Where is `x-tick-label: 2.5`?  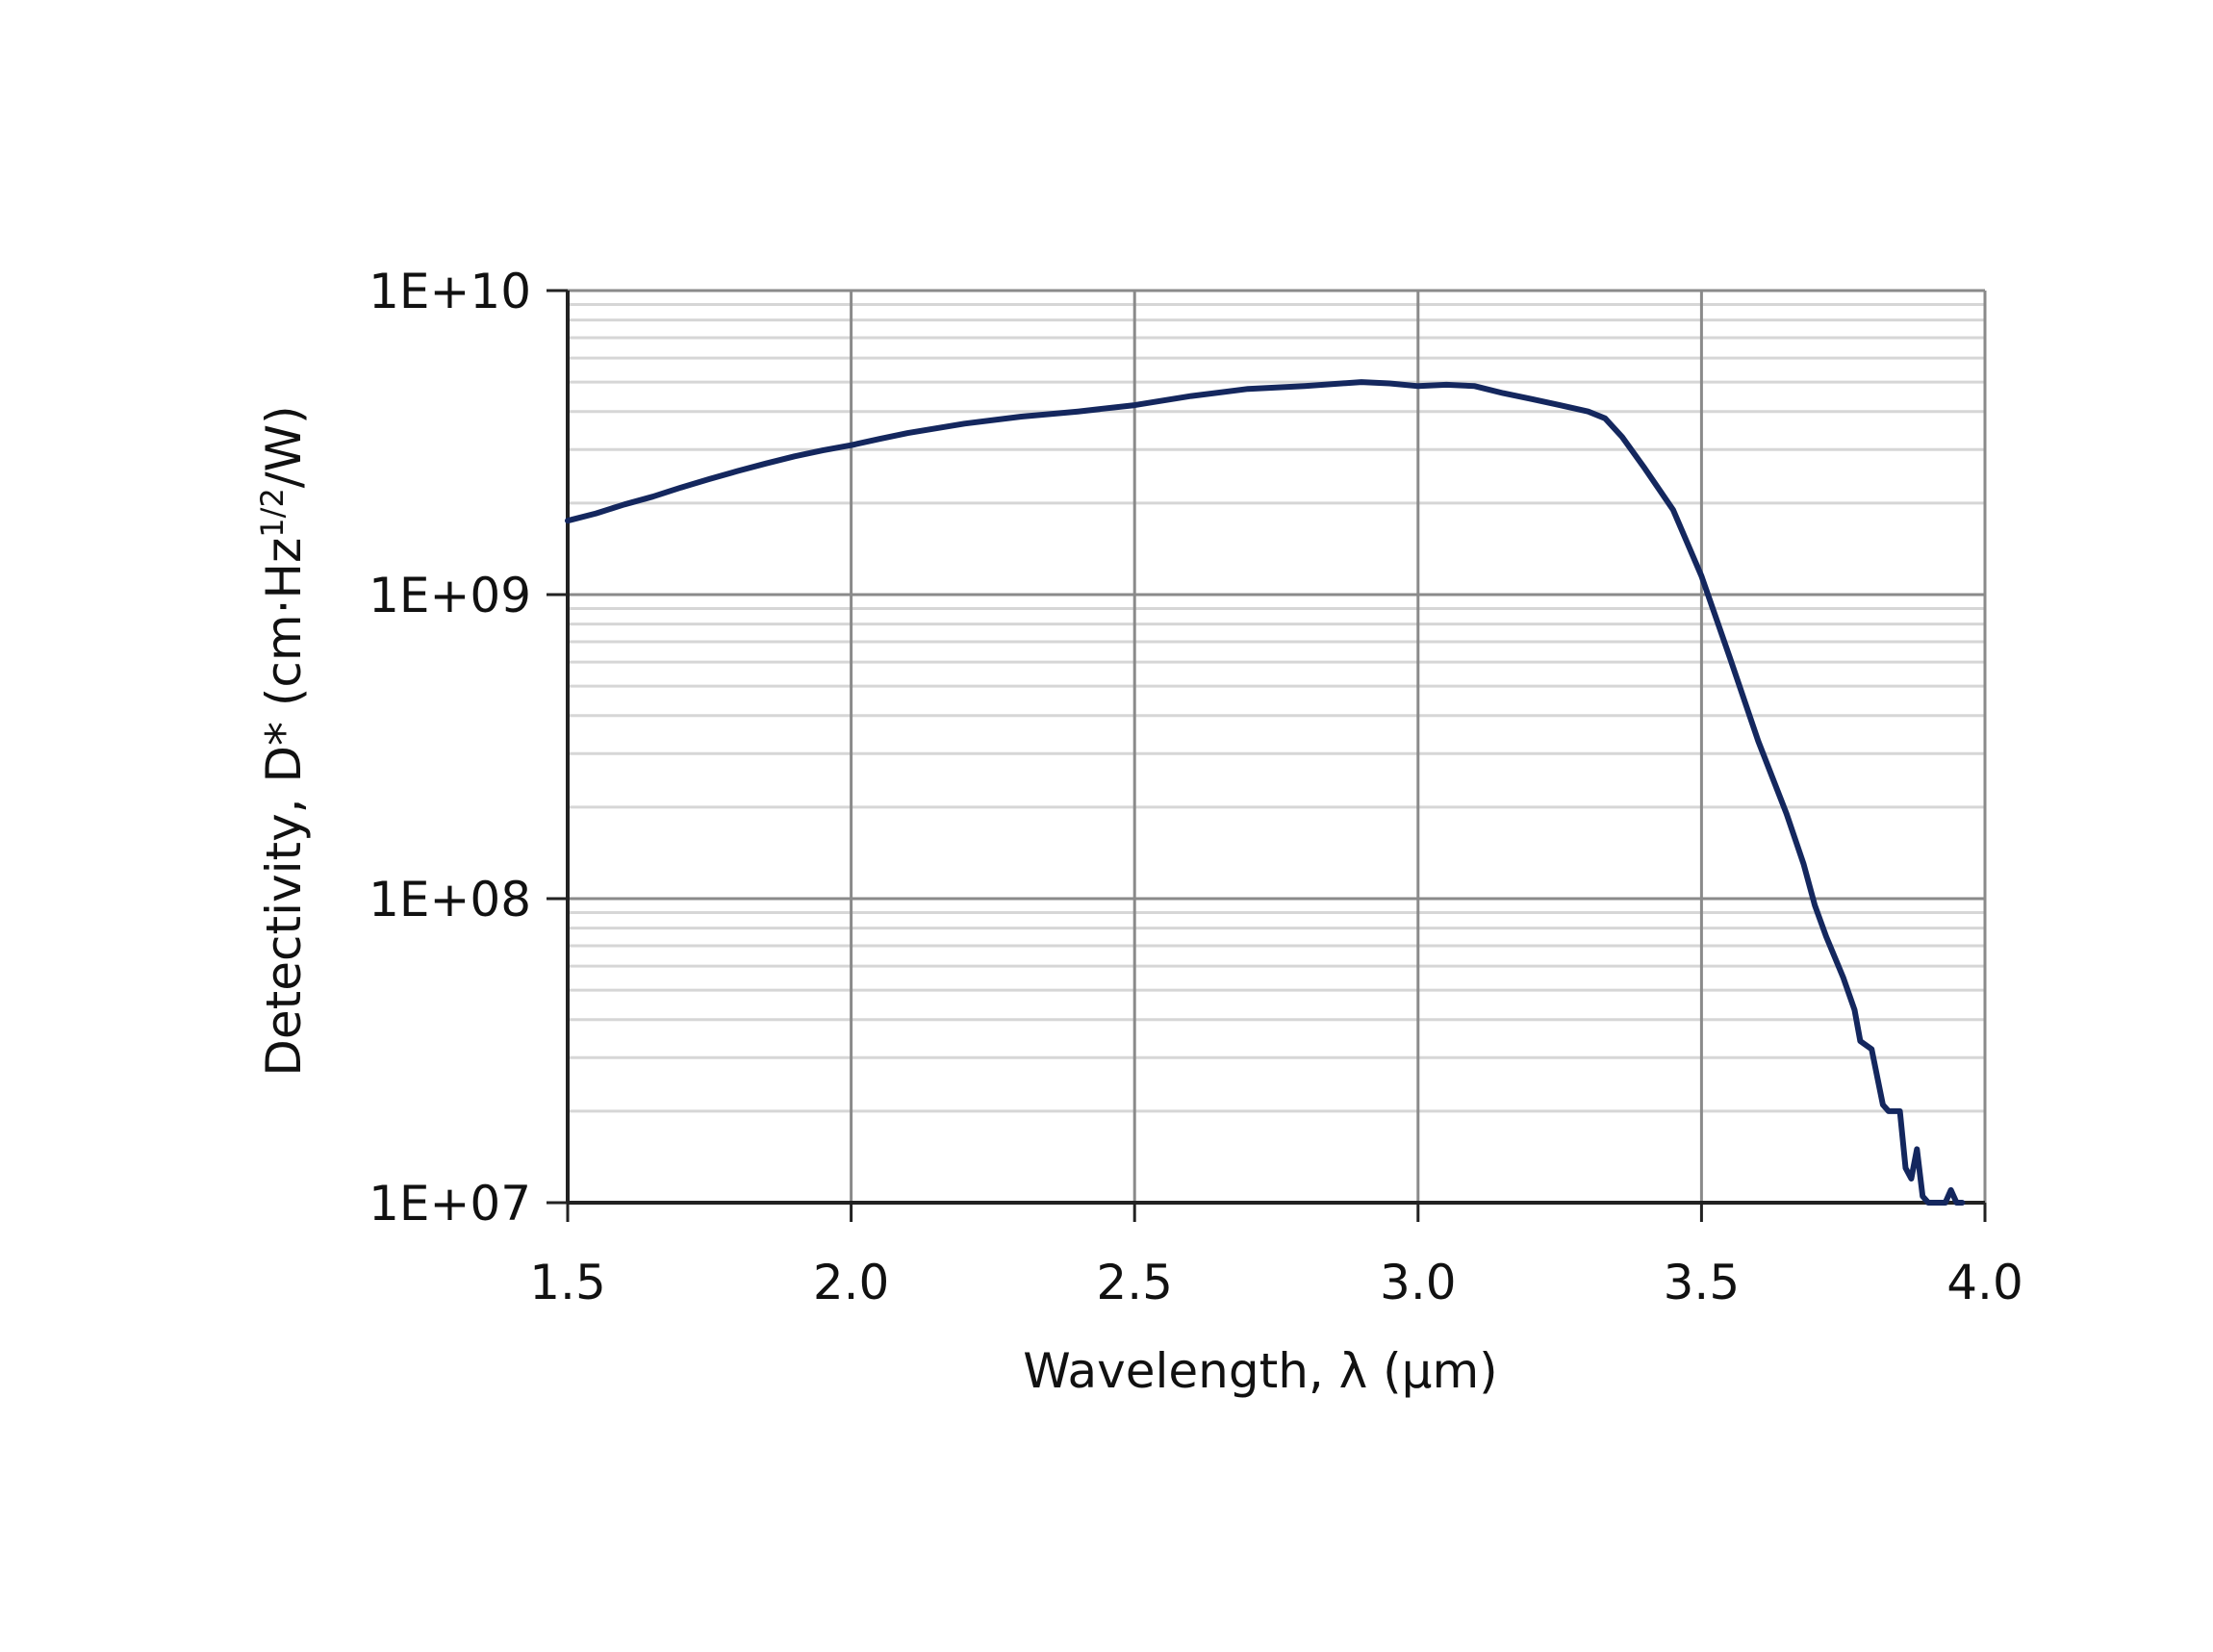 x-tick-label: 2.5 is located at coordinates (1134, 1282).